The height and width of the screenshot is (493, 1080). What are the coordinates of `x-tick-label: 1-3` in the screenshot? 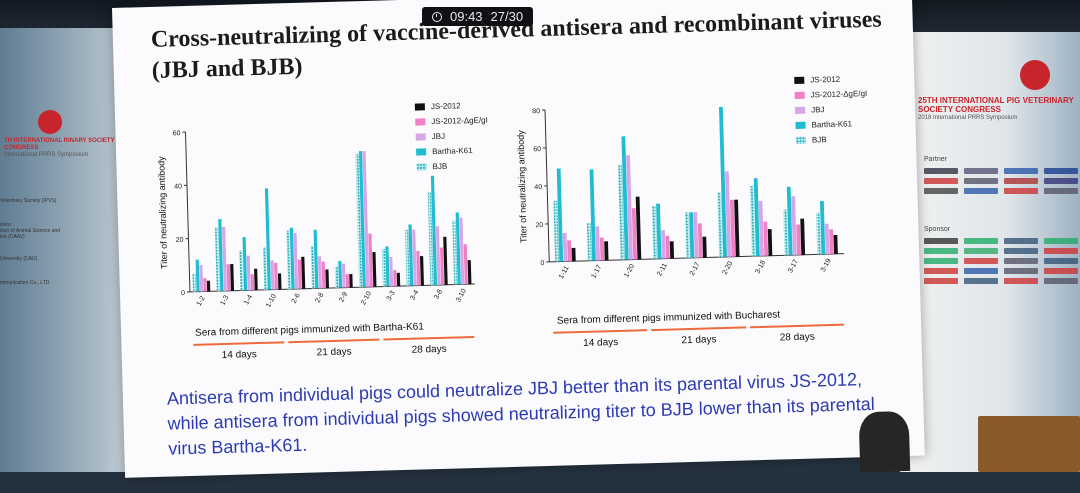 It's located at (225, 300).